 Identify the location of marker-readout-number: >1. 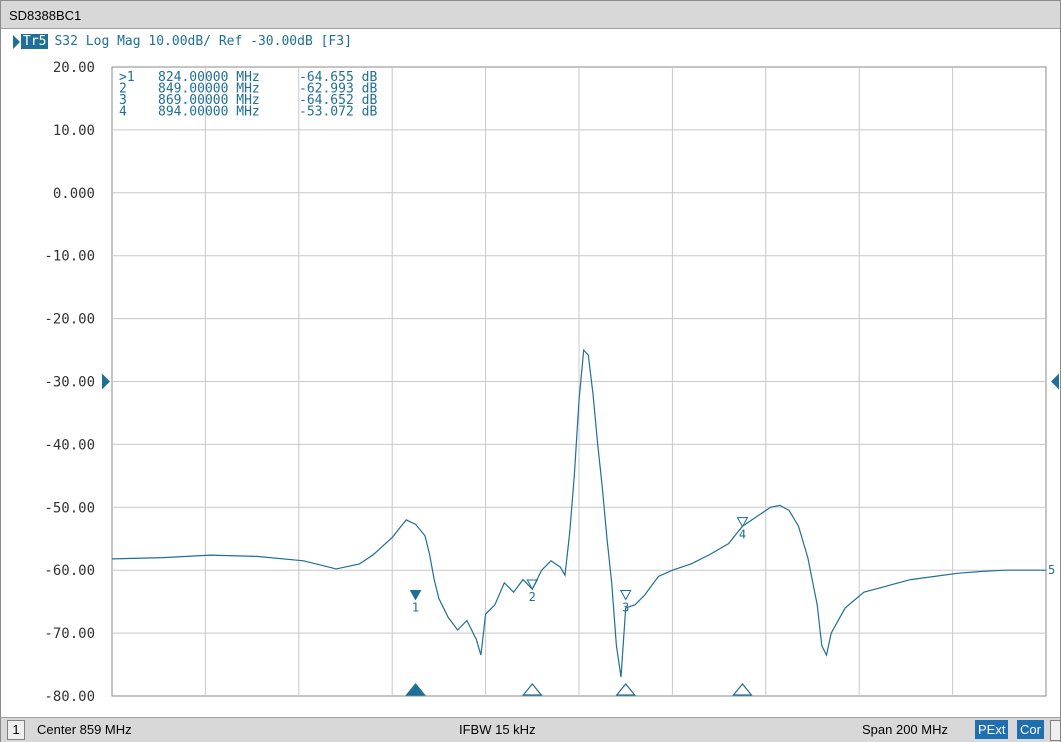
(127, 77).